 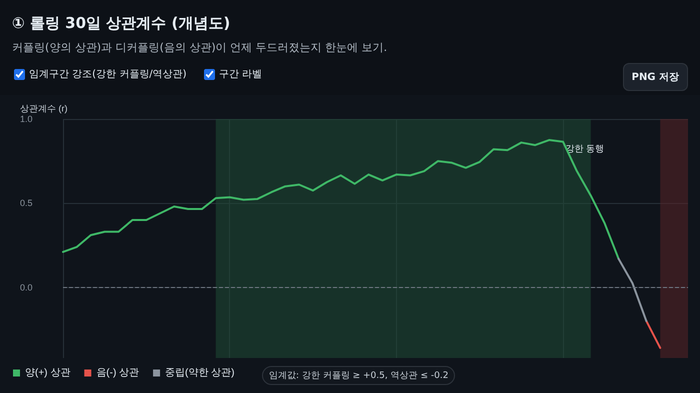 I want to click on y-tick-label: 0.0, so click(x=26, y=287).